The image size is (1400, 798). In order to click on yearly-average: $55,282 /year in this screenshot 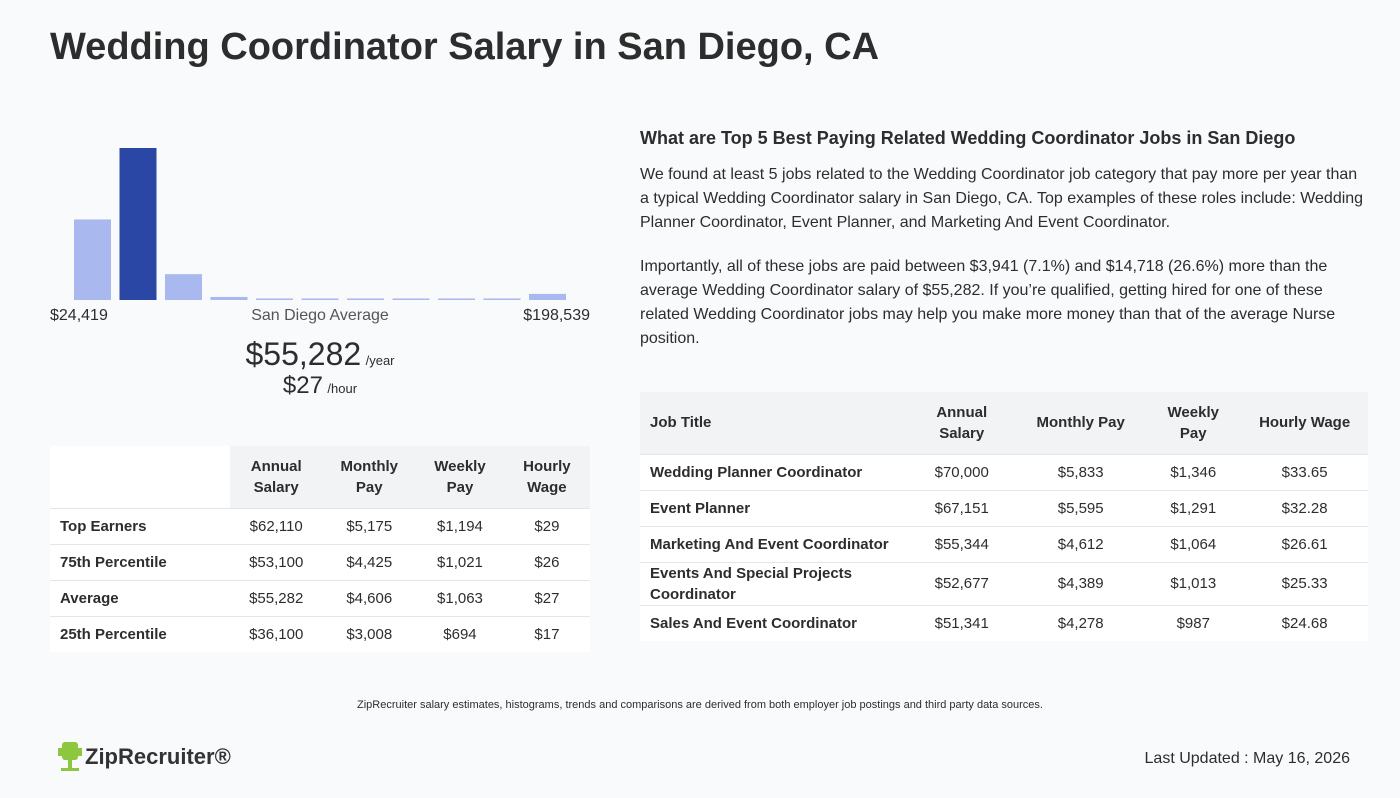, I will do `click(320, 354)`.